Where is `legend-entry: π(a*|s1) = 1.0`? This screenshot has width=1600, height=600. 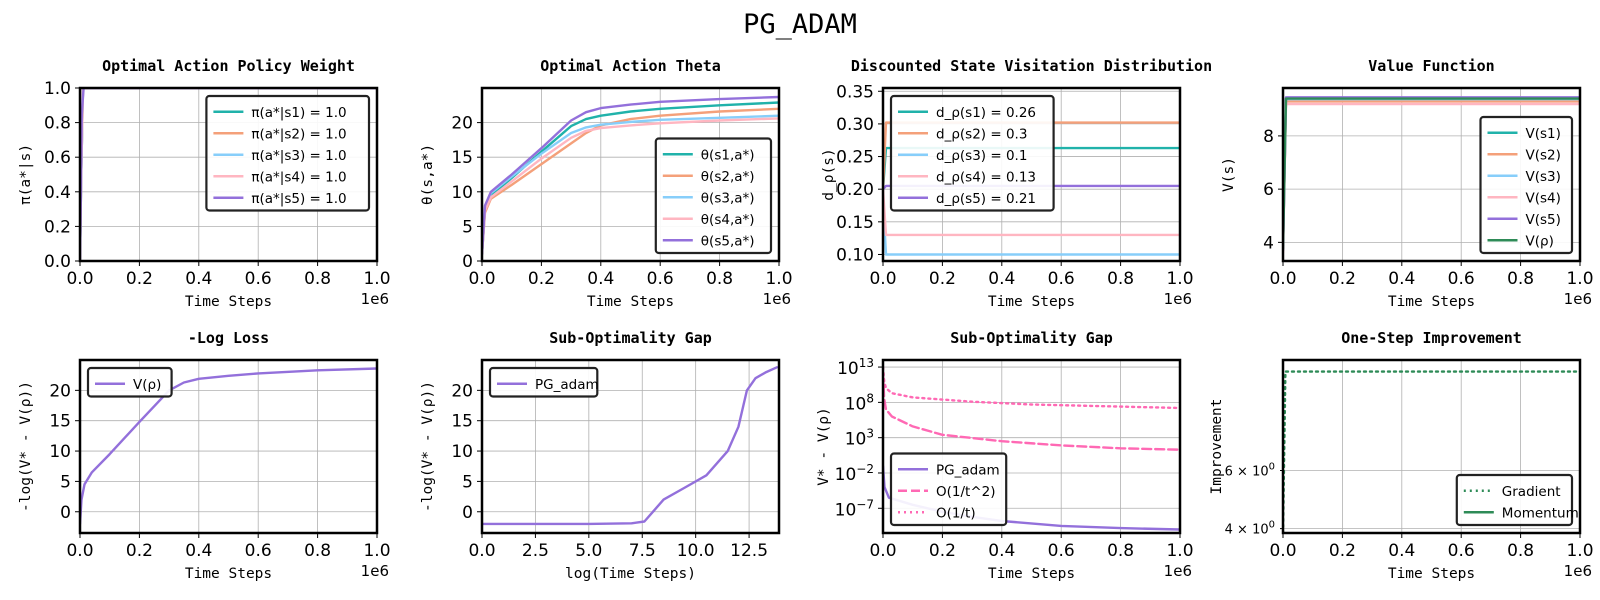
legend-entry: π(a*|s1) = 1.0 is located at coordinates (298, 113).